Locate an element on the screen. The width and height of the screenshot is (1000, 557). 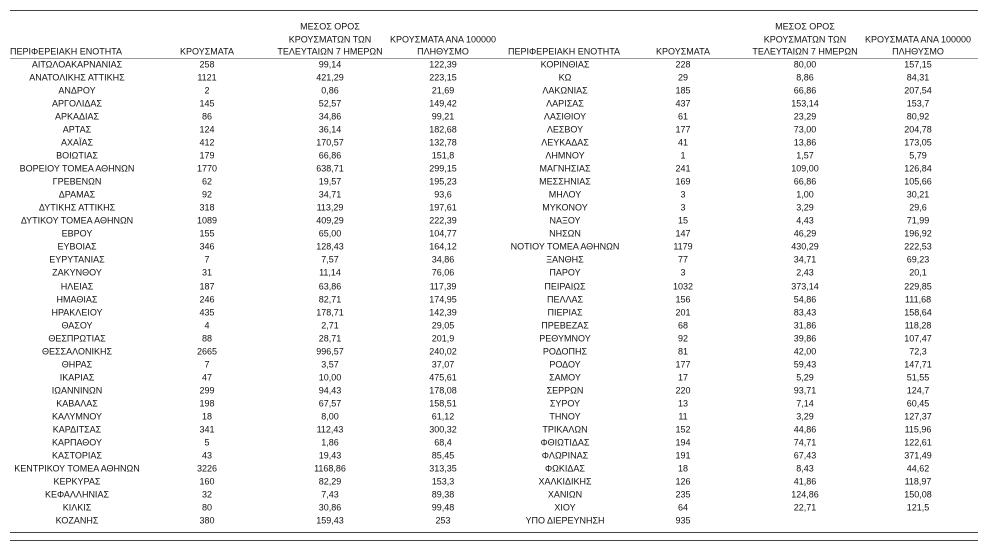
region-name: ΜΥΚΟΝΟΥ is located at coordinates (565, 207).